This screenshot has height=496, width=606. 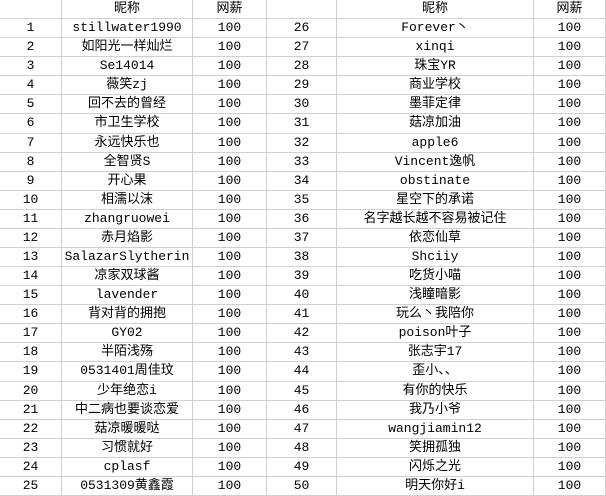 I want to click on nickname-cell: 玩么丶我陪你, so click(x=435, y=315).